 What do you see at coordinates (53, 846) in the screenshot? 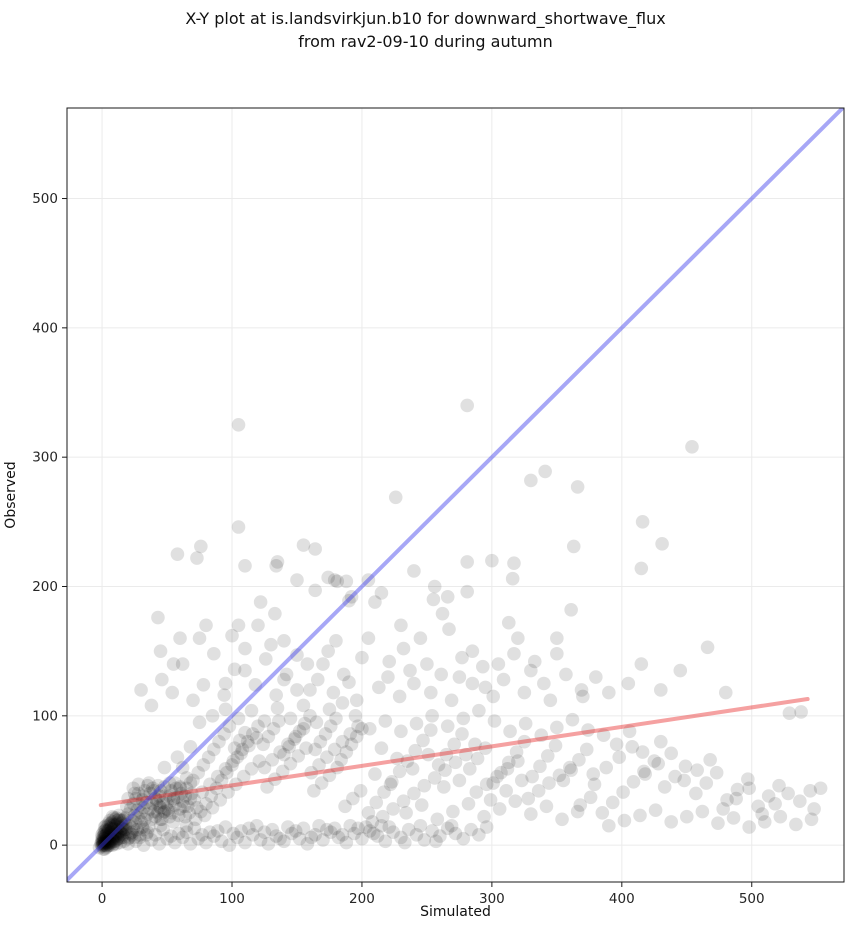
I see `y-tick-label: 0` at bounding box center [53, 846].